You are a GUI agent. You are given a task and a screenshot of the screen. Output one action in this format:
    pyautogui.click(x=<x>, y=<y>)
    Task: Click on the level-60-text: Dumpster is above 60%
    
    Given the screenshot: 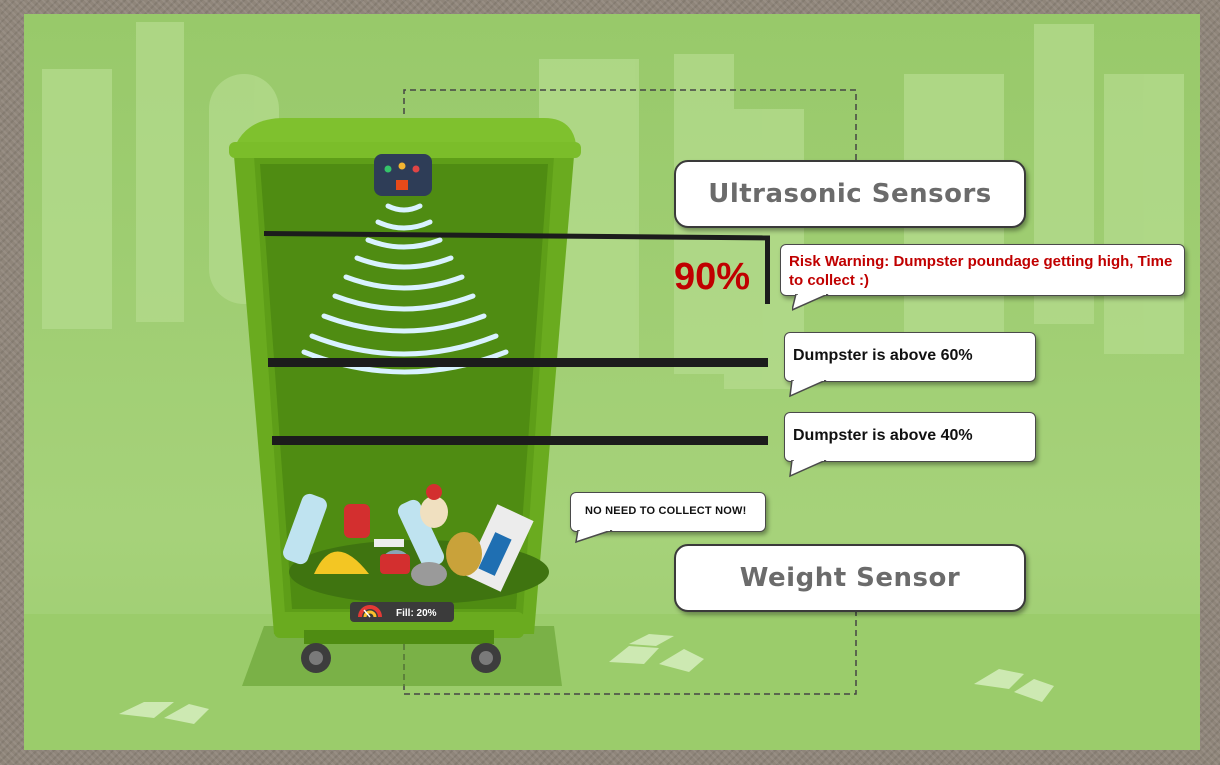 What is the action you would take?
    pyautogui.click(x=883, y=355)
    